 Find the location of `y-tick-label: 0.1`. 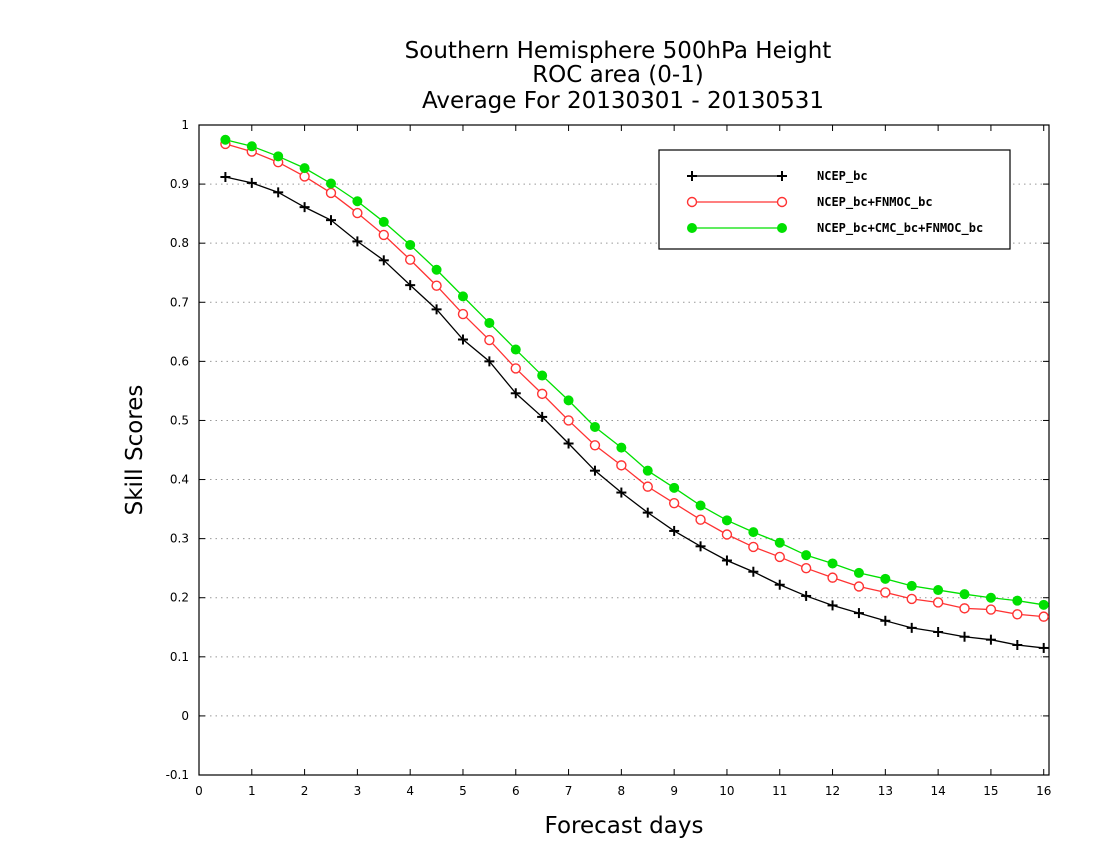

y-tick-label: 0.1 is located at coordinates (179, 657).